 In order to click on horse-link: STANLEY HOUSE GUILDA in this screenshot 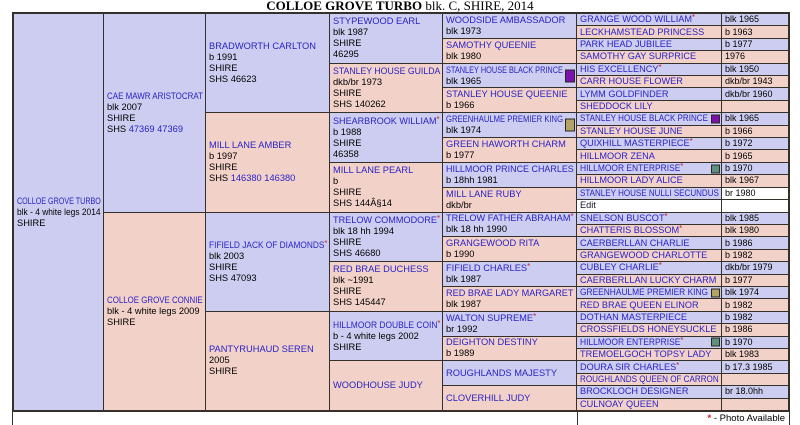, I will do `click(387, 70)`.